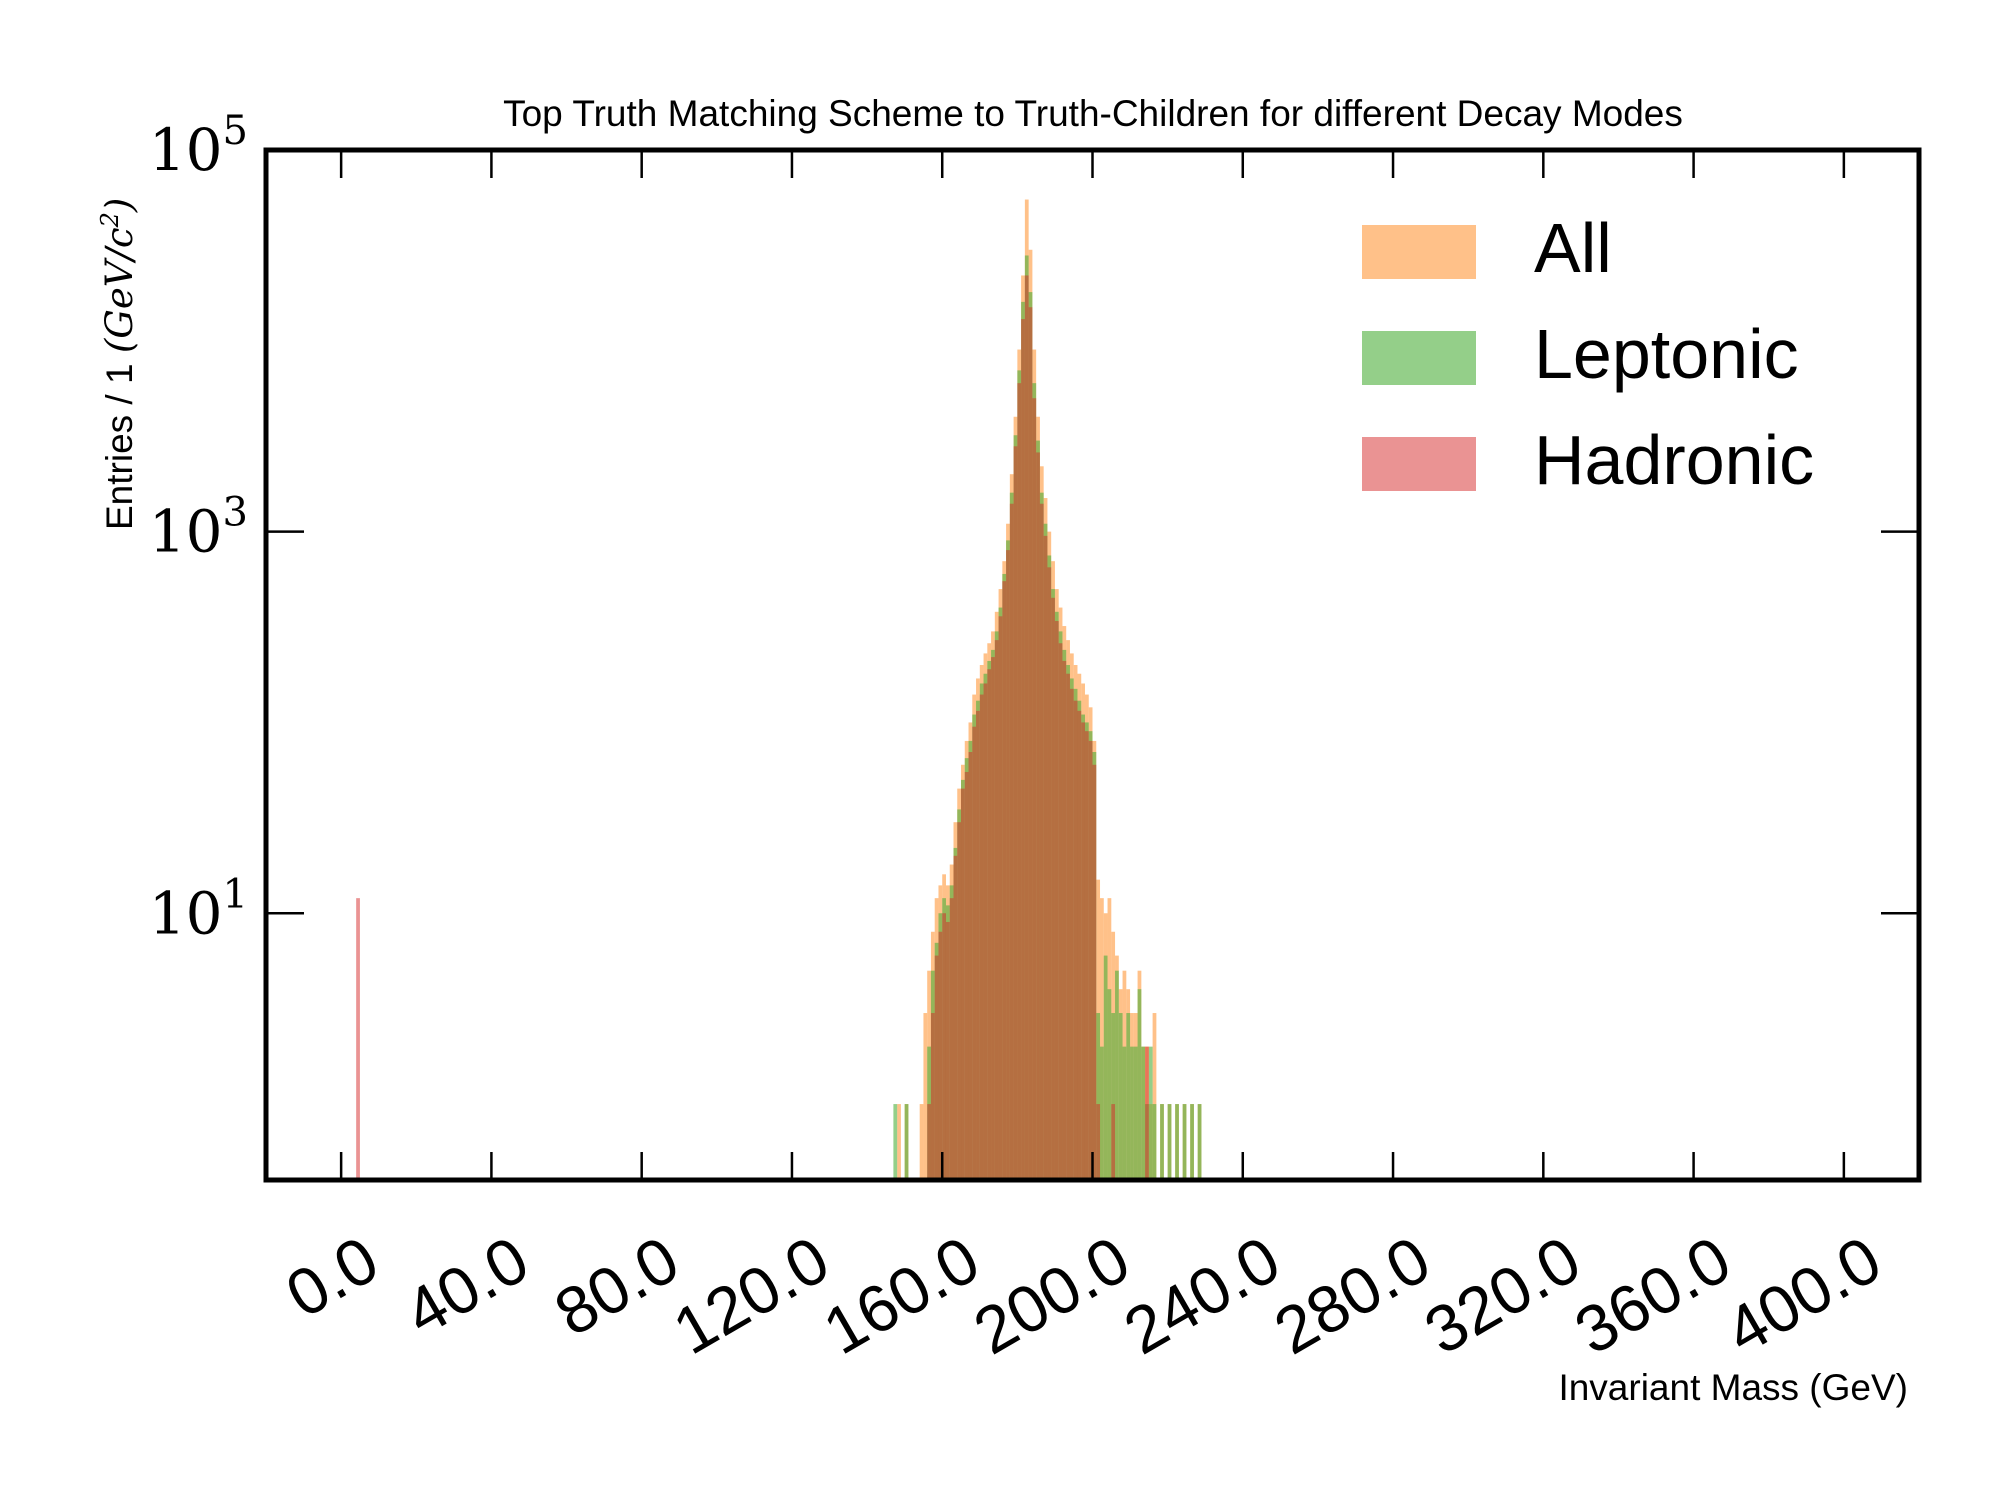 The image size is (2000, 1500). What do you see at coordinates (235, 513) in the screenshot?
I see `y-tick-label-exp: 3` at bounding box center [235, 513].